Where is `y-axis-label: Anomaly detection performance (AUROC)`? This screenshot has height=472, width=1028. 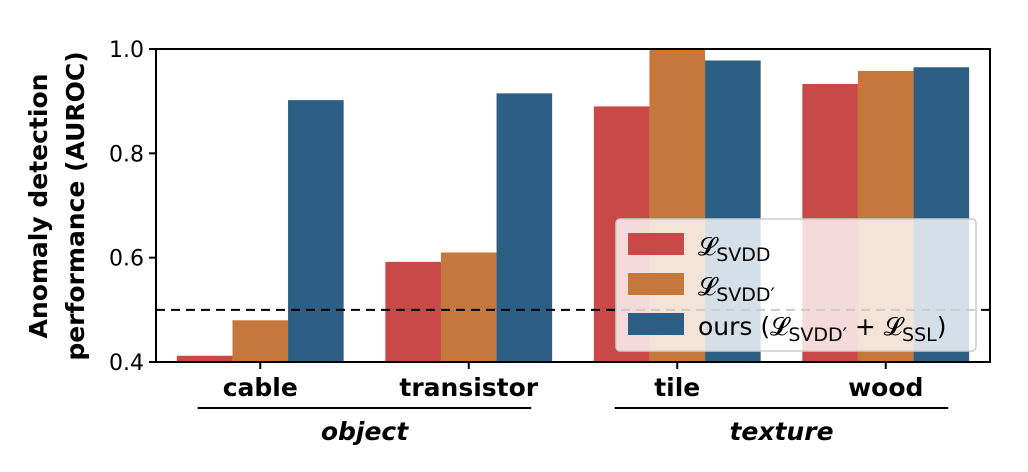
y-axis-label: Anomaly detection performance (AUROC) is located at coordinates (57, 205).